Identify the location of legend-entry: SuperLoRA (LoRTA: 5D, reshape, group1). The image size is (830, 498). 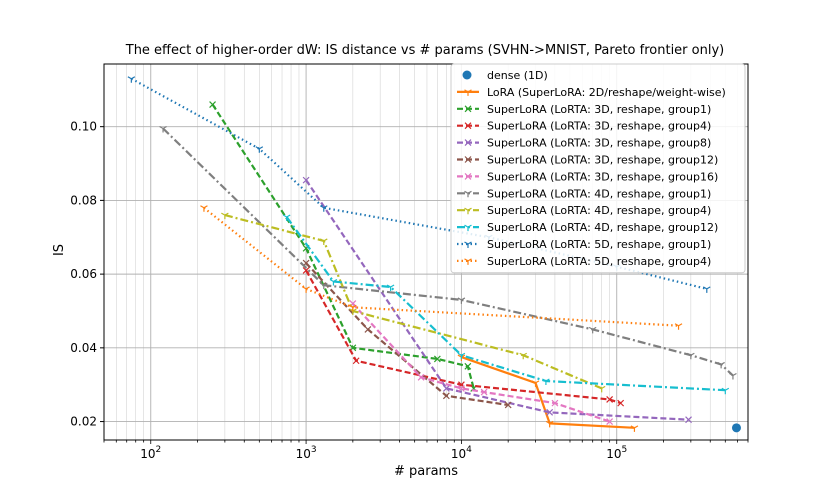
(584, 244).